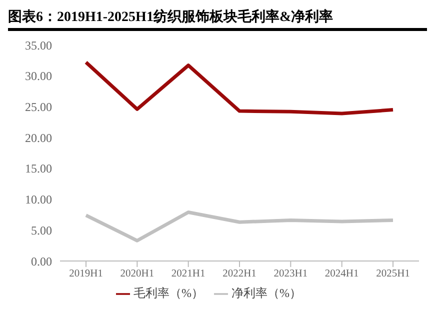 This screenshot has height=323, width=435. I want to click on chart-title: 图表6：2019H1-2025H1纺织服饰板块毛利率&净利率, so click(217, 19).